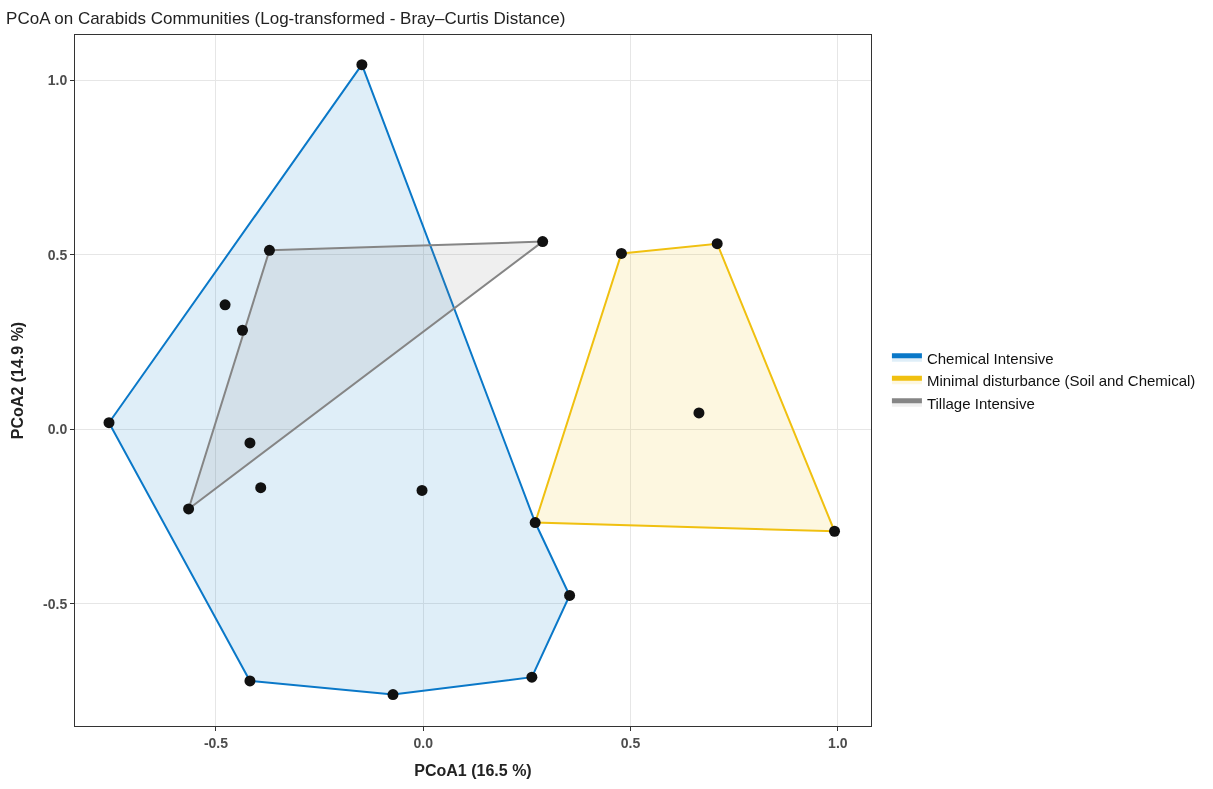 Image resolution: width=1213 pixels, height=789 pixels. Describe the element at coordinates (17, 380) in the screenshot. I see `y-axis-title: PCoA2 (14.9 %)` at that location.